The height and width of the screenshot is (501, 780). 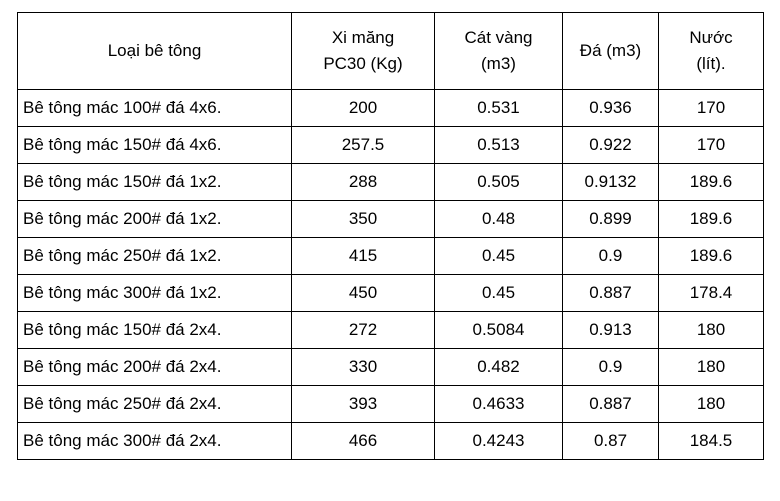 What do you see at coordinates (498, 219) in the screenshot?
I see `cell-sand: 0.48` at bounding box center [498, 219].